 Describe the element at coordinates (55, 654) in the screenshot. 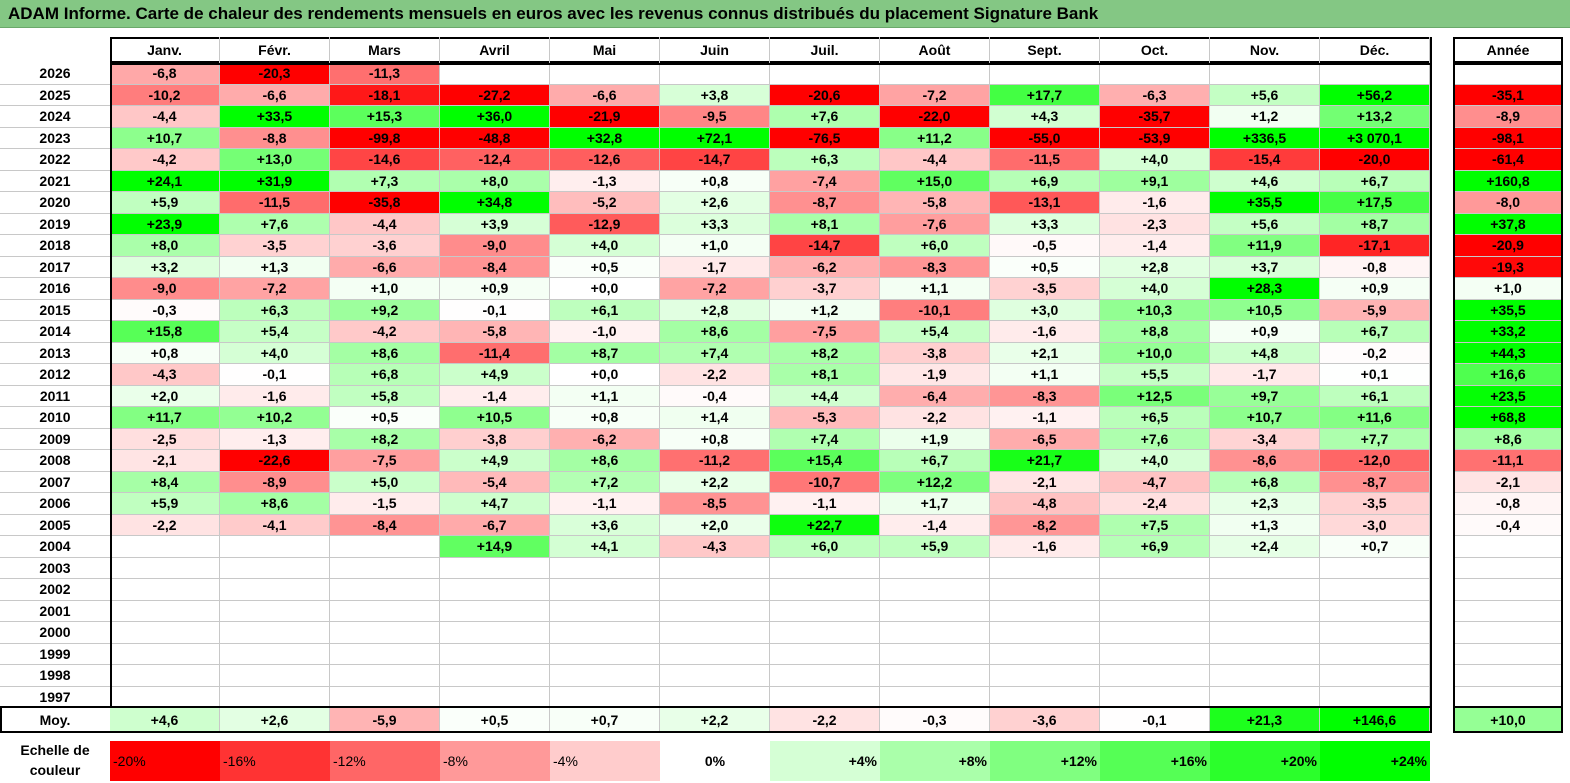

I see `year-label: 1999` at that location.